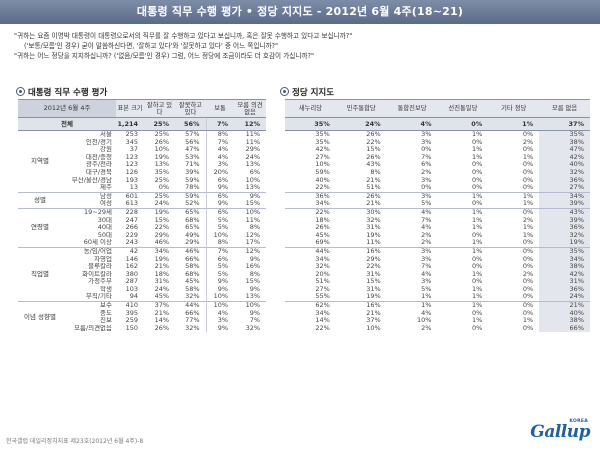  Describe the element at coordinates (162, 267) in the screenshot. I see `job-value: 21%` at that location.